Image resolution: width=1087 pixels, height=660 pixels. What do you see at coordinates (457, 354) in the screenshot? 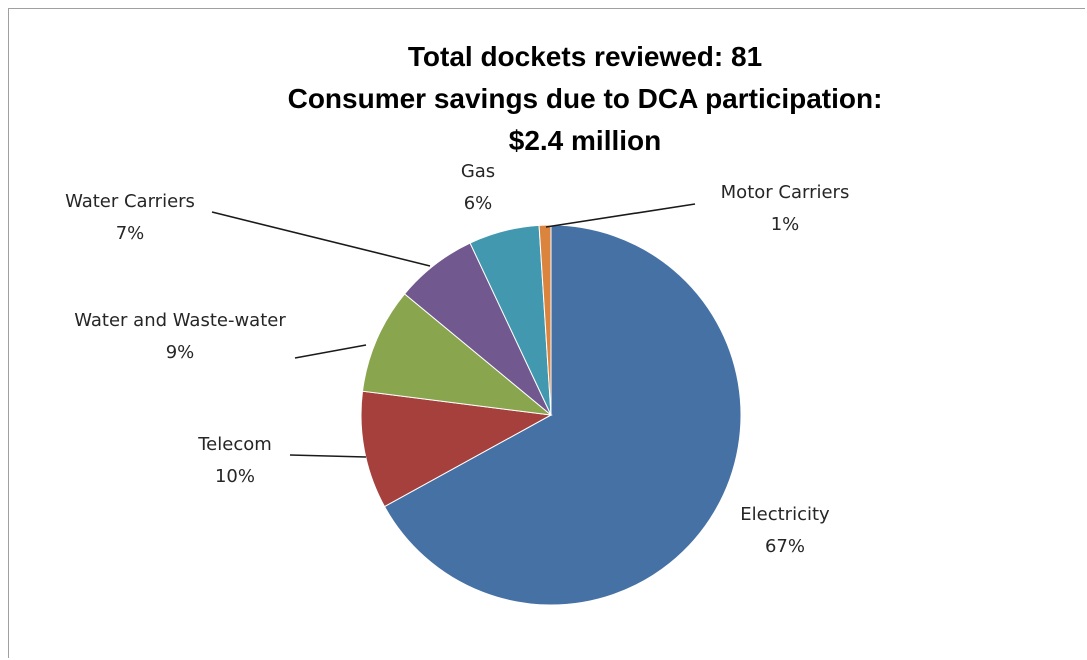
I see `pie-slice-water-and-waste-water` at bounding box center [457, 354].